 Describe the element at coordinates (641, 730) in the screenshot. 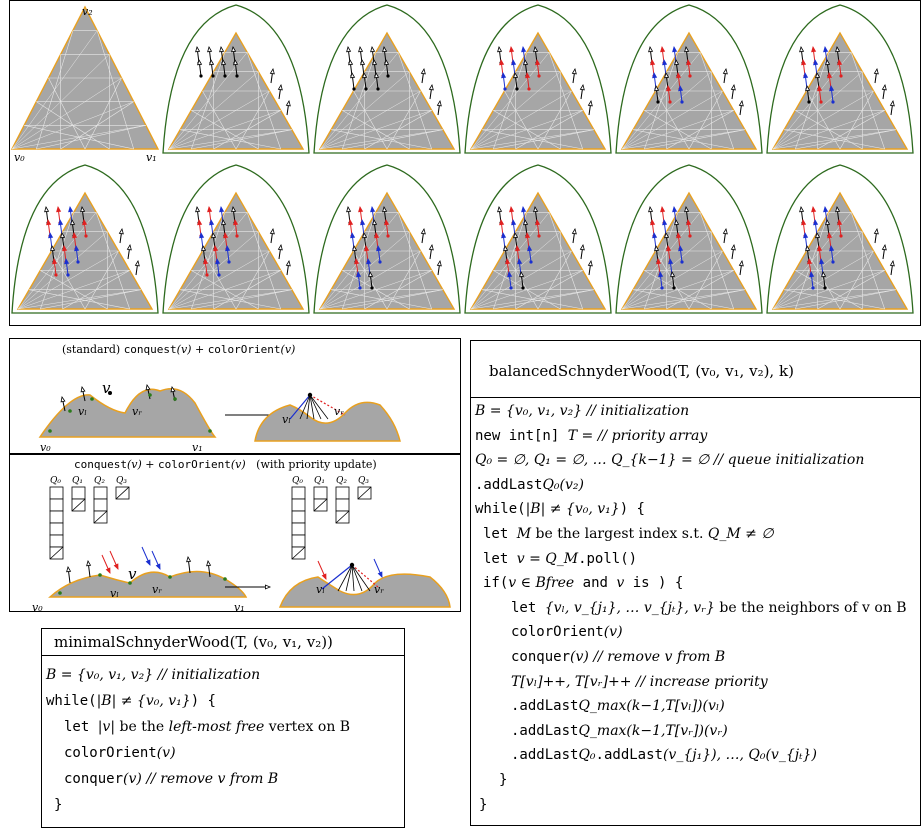

I see `pseudocode-math: Q_max(k−1,T[vᵣ])` at that location.